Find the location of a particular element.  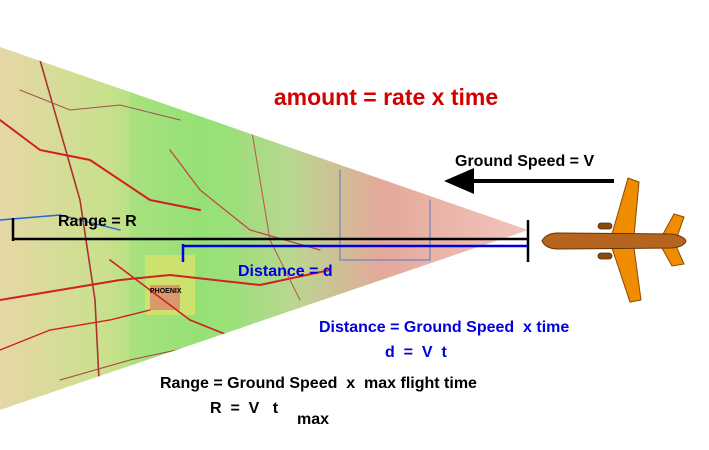

map-city-label: PHOENIX is located at coordinates (166, 291).